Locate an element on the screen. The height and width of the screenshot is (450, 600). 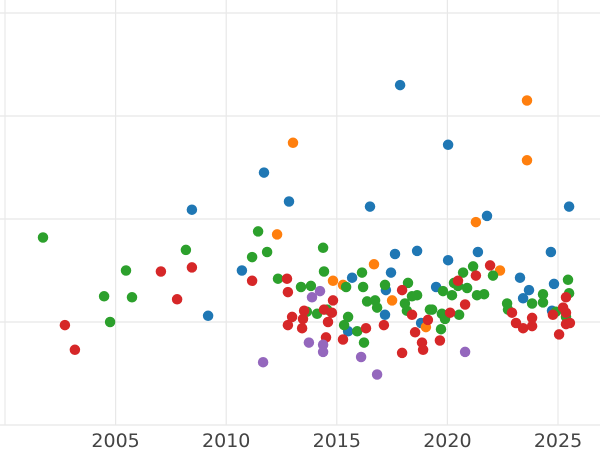
x-tick-label: 2015 is located at coordinates (337, 440).